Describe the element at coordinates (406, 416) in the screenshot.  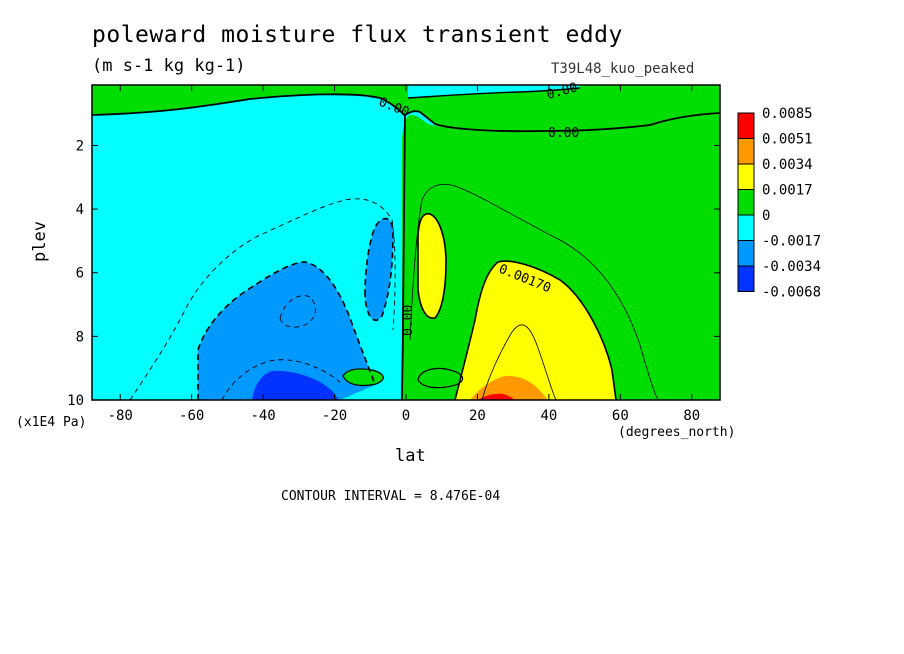
I see `x-tick-label: 0` at that location.